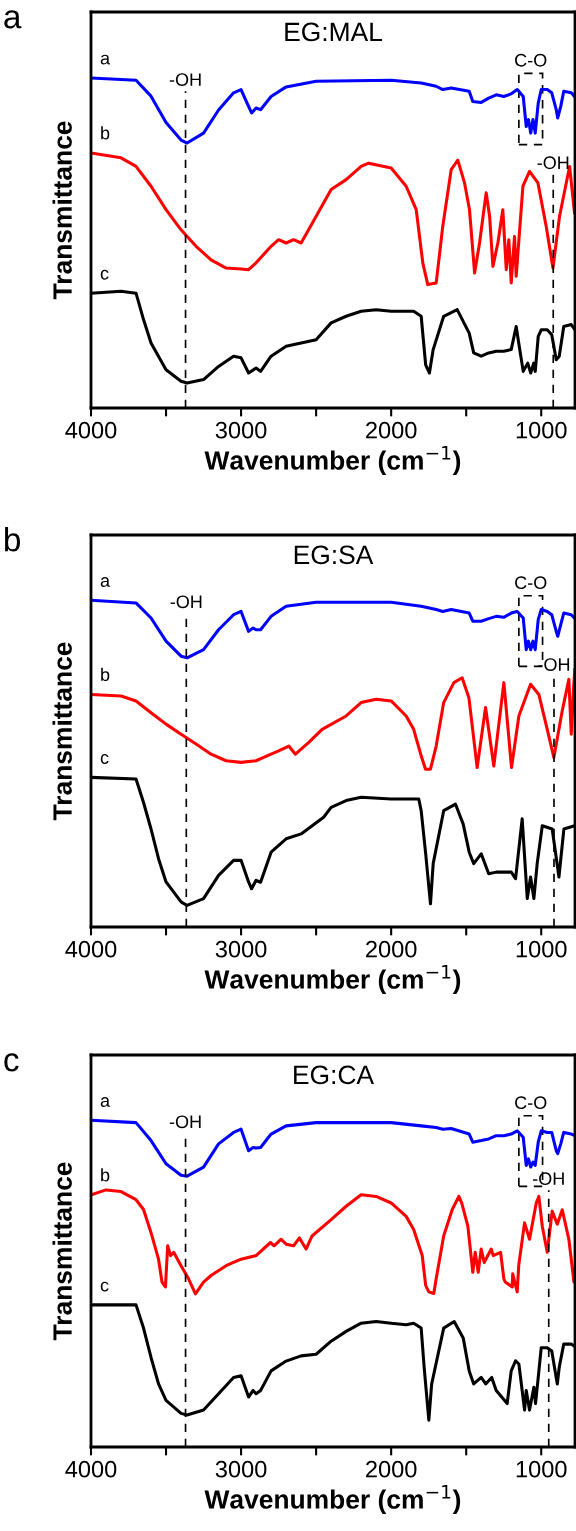 This screenshot has height=1531, width=576. What do you see at coordinates (13, 19) in the screenshot?
I see `text: a` at bounding box center [13, 19].